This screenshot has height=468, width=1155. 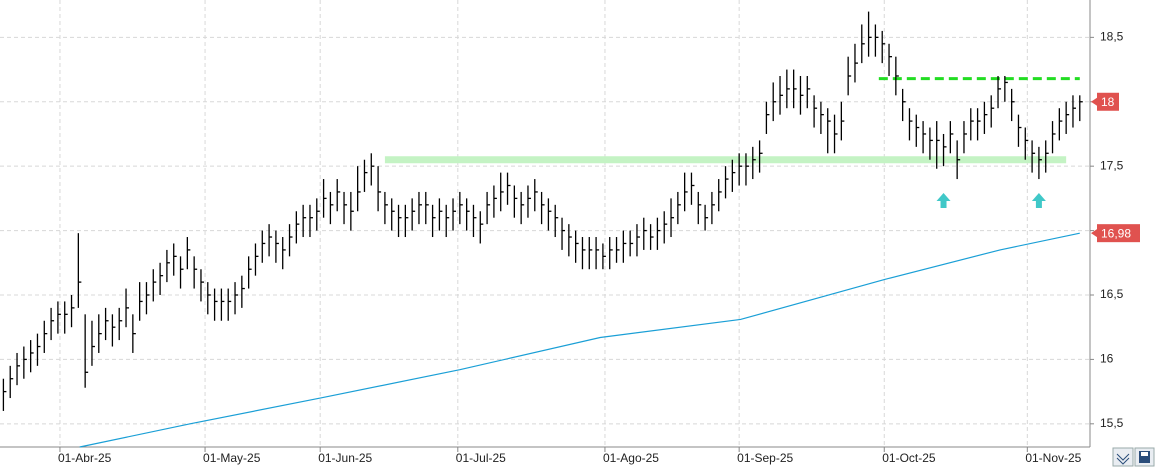 What do you see at coordinates (1144, 454) in the screenshot?
I see `save-icon-label` at bounding box center [1144, 454].